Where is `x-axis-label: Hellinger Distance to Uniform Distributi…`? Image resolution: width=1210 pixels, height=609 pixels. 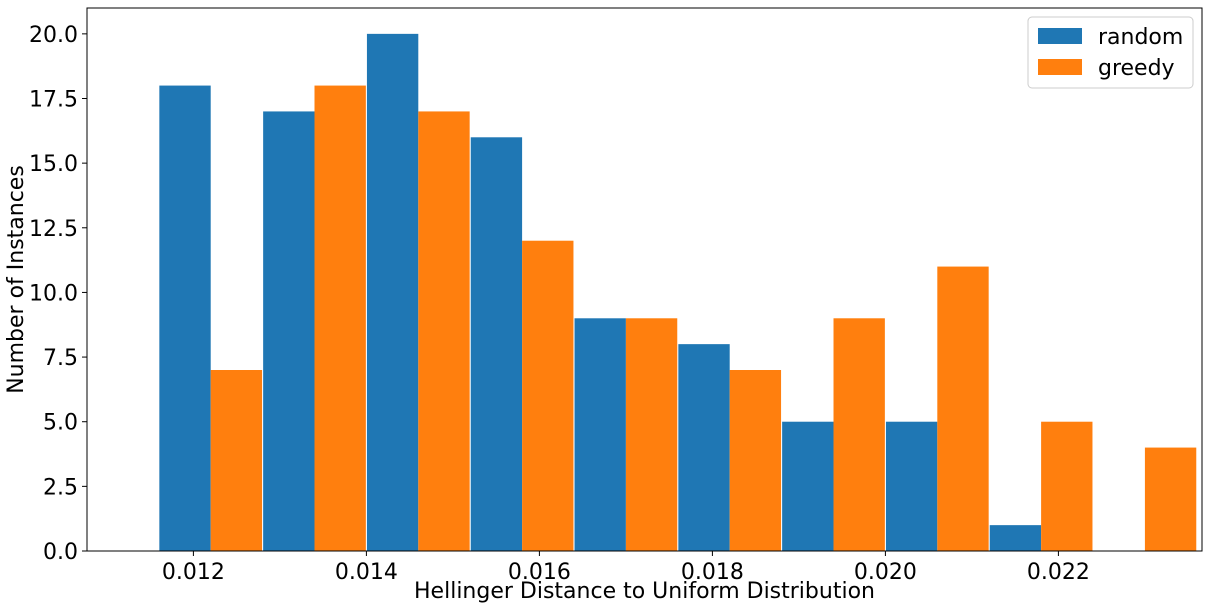 x-axis-label: Hellinger Distance to Uniform Distributi… is located at coordinates (644, 591).